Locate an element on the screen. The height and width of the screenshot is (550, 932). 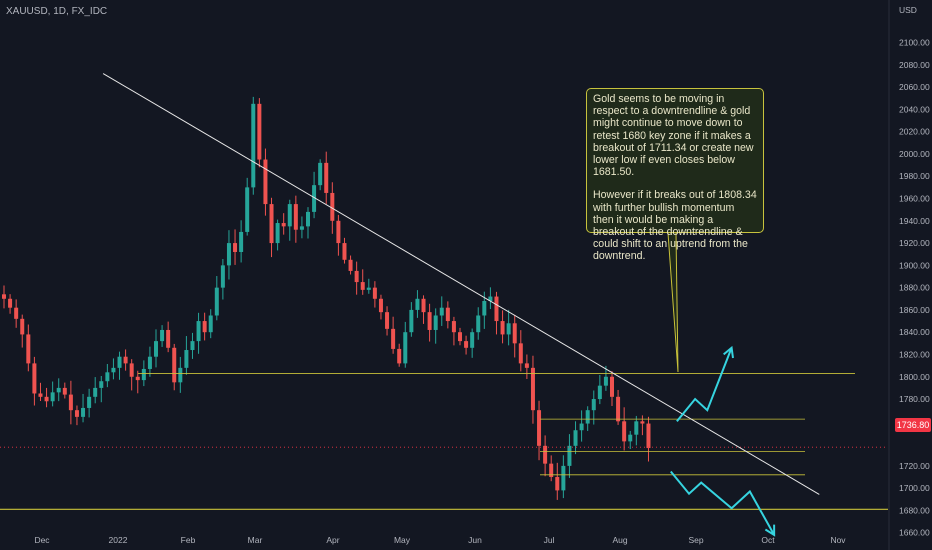
y-tick-label: 1660.00 is located at coordinates (914, 533).